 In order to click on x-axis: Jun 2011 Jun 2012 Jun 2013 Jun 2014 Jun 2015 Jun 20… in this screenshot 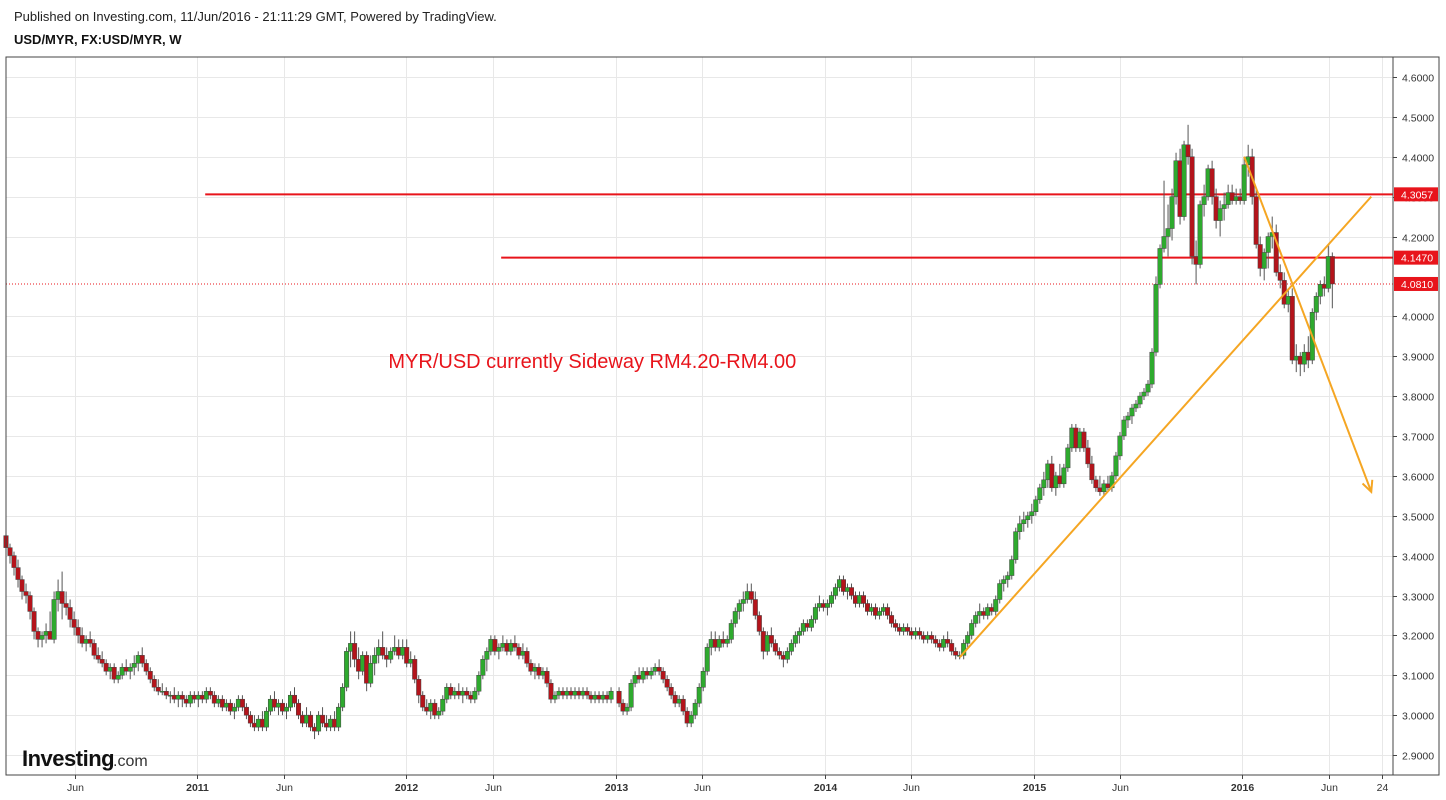, I will do `click(727, 784)`.